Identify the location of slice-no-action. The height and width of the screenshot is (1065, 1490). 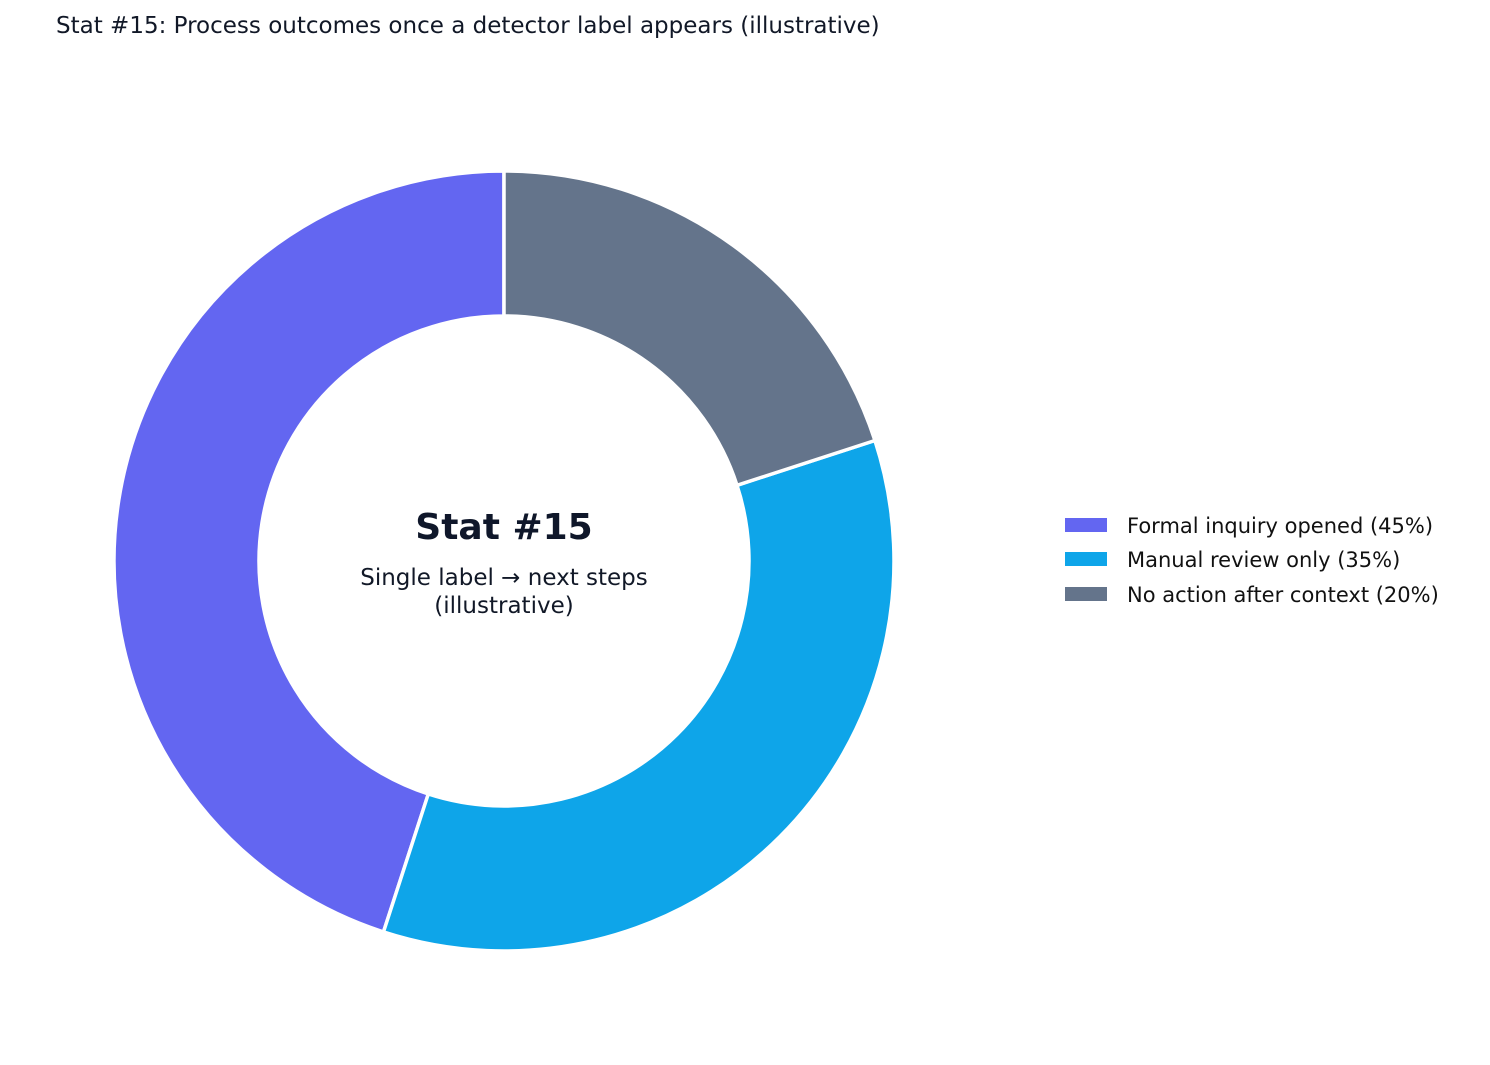
(689, 328).